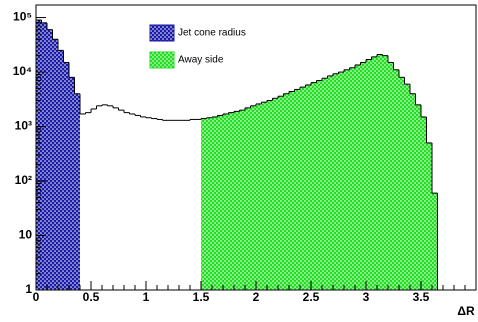 The height and width of the screenshot is (322, 478). I want to click on x-tick-label: 0, so click(36, 297).